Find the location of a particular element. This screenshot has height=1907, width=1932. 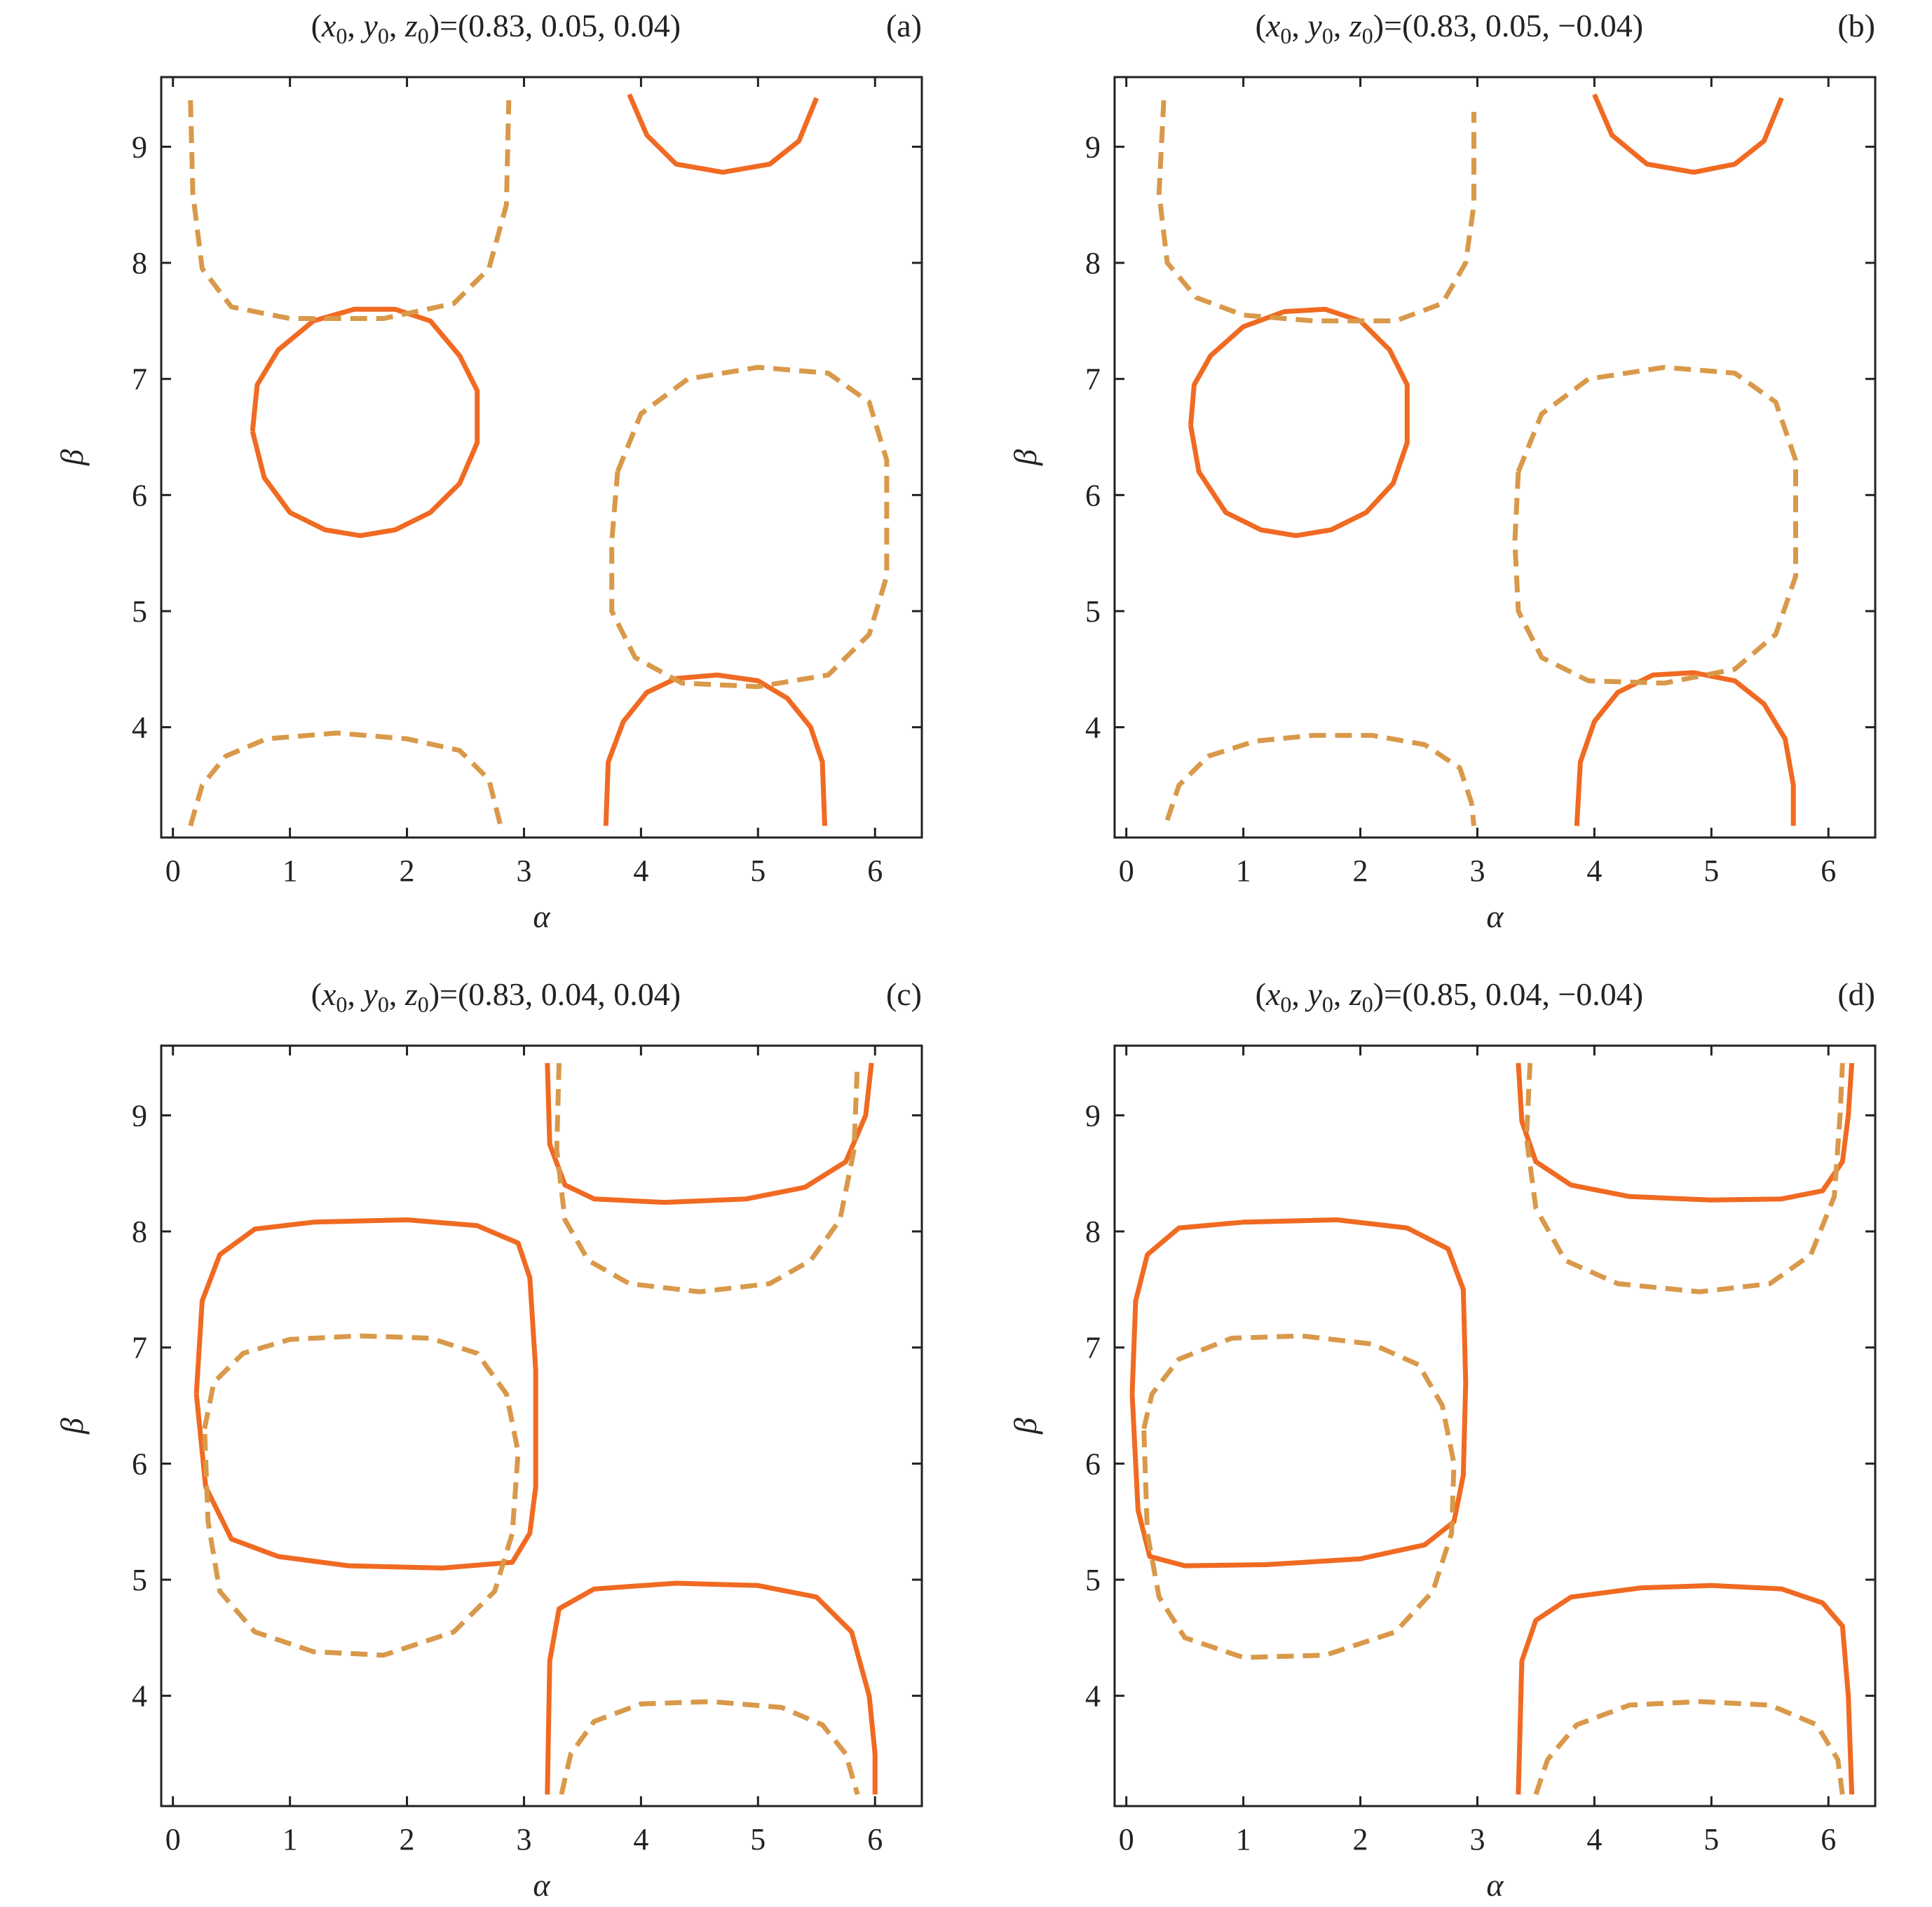

panel-title: (x0, y0, z0)=(0.83, 0.04, 0.04) is located at coordinates (496, 996).